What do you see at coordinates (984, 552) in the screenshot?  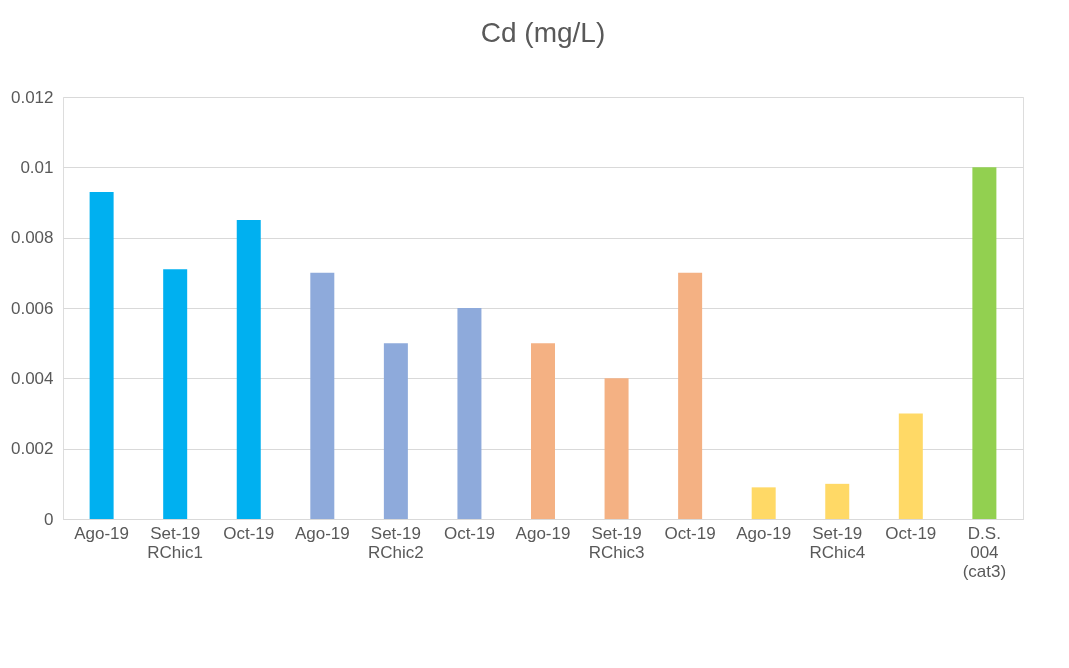 I see `x-tick-label: D.S. 004 (cat3)` at bounding box center [984, 552].